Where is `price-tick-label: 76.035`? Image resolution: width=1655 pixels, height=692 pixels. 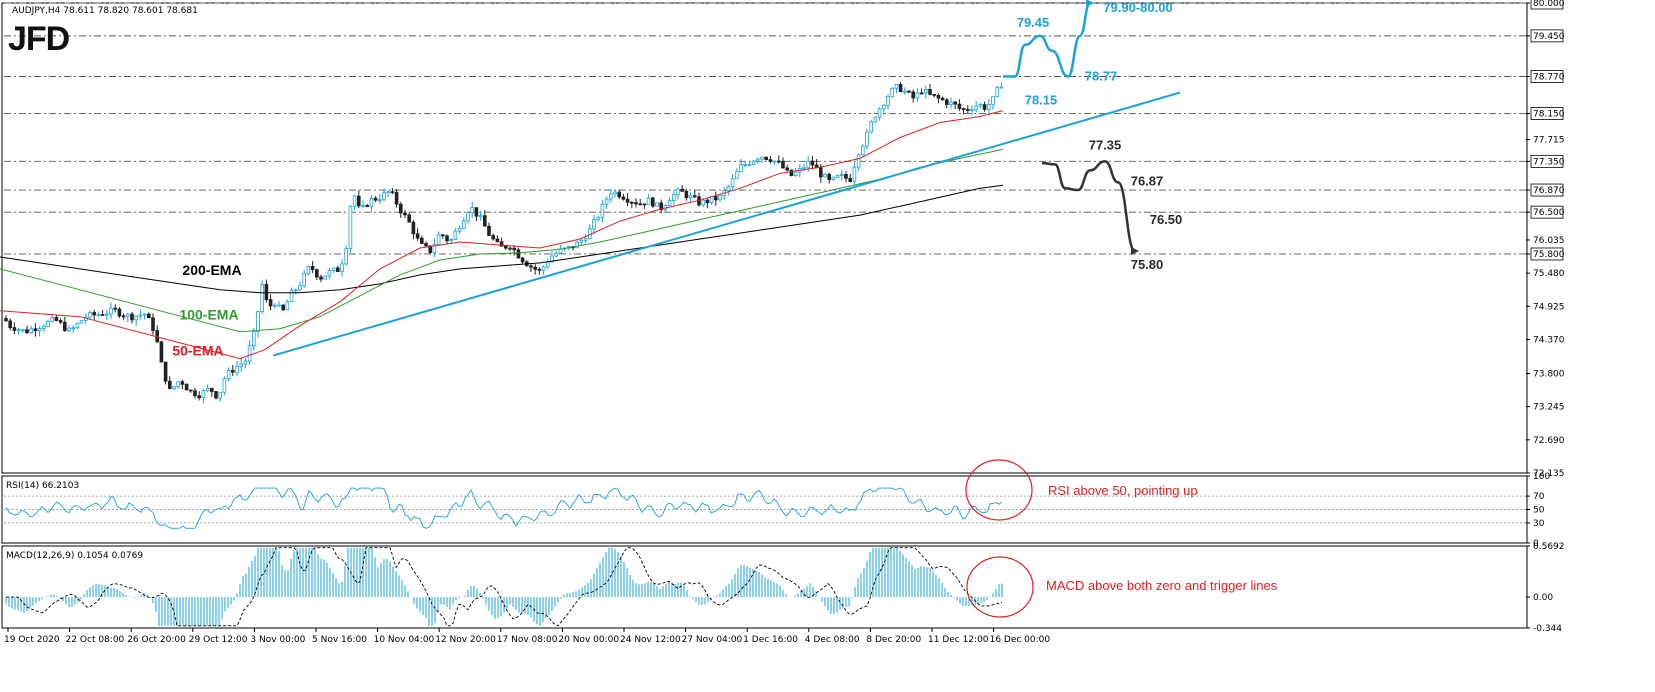
price-tick-label: 76.035 is located at coordinates (1549, 241).